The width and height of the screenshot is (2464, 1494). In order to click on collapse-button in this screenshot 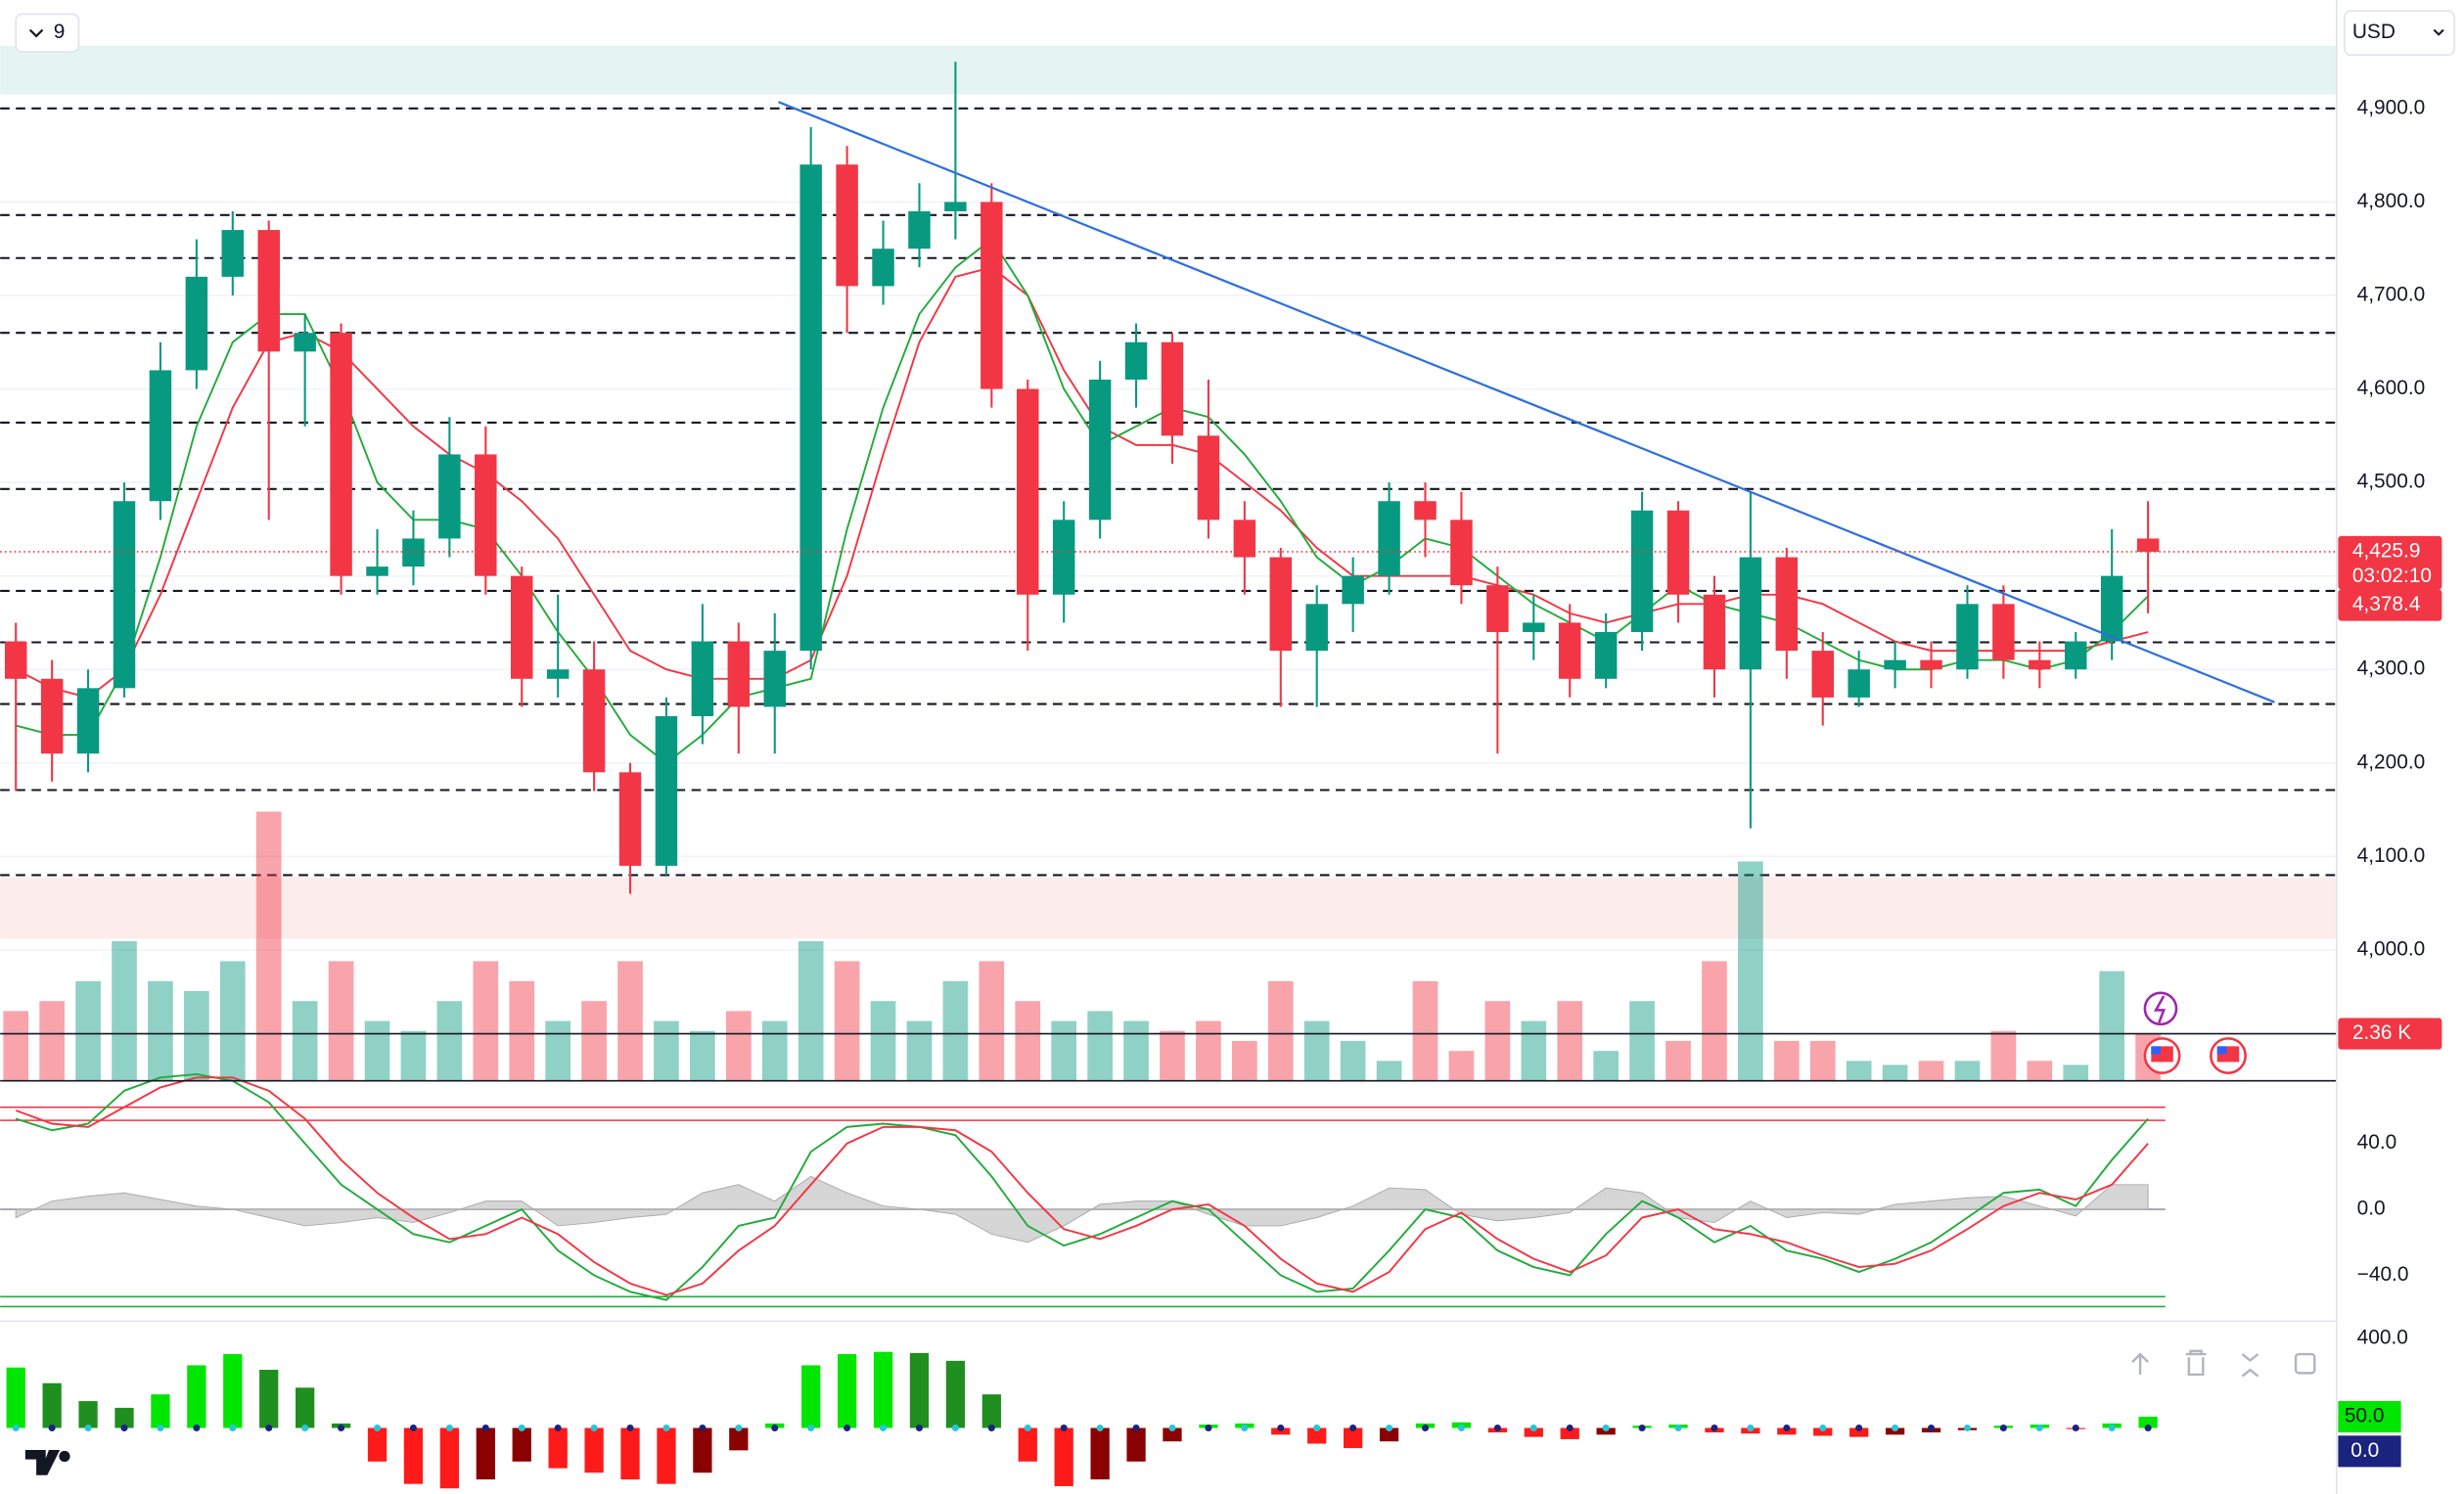, I will do `click(2250, 1365)`.